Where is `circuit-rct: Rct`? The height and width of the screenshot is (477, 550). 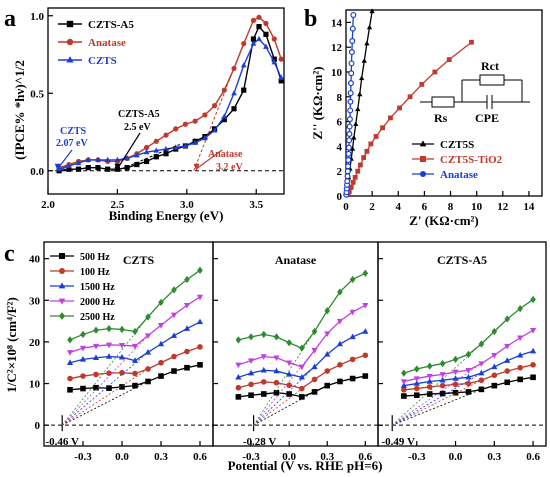 circuit-rct: Rct is located at coordinates (490, 66).